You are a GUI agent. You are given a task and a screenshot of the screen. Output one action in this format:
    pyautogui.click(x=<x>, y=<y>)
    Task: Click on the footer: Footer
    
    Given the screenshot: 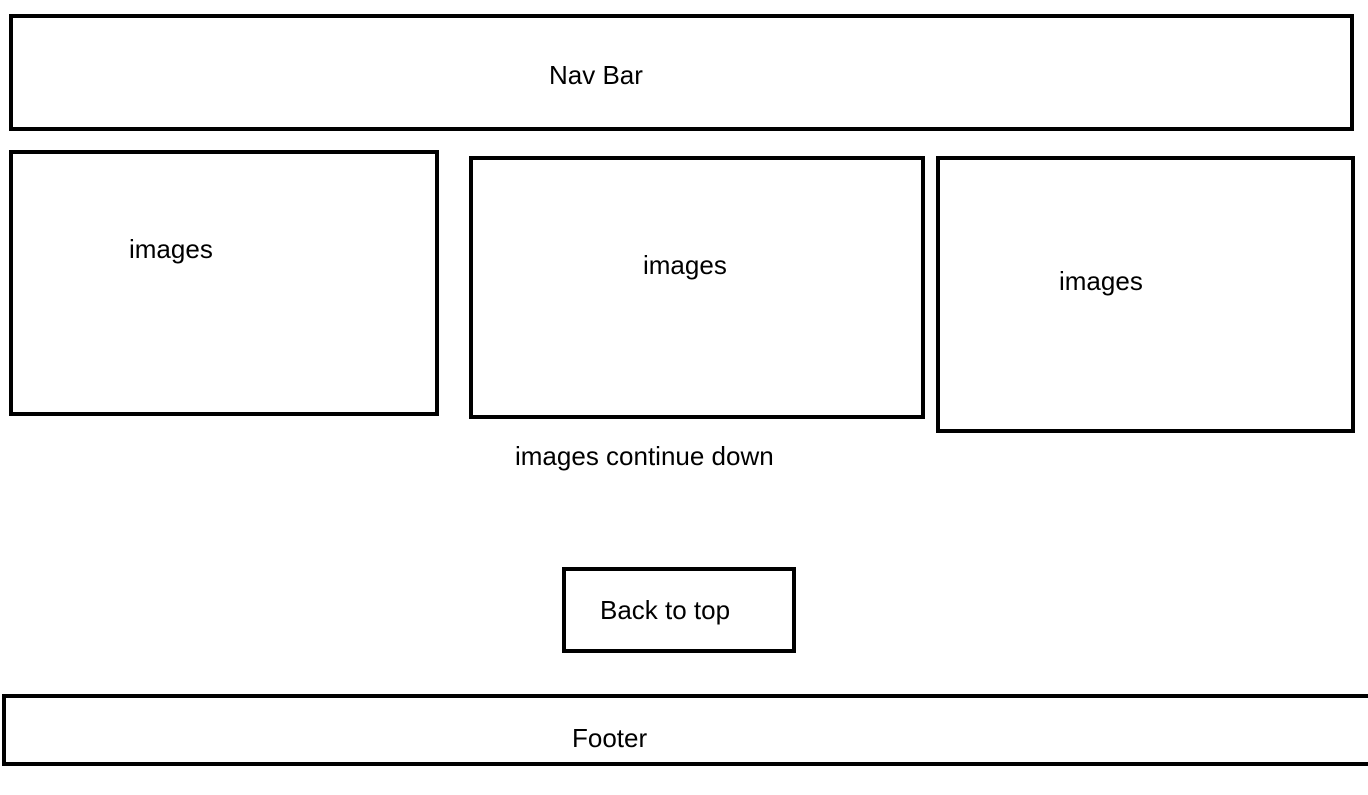 What is the action you would take?
    pyautogui.click(x=685, y=730)
    